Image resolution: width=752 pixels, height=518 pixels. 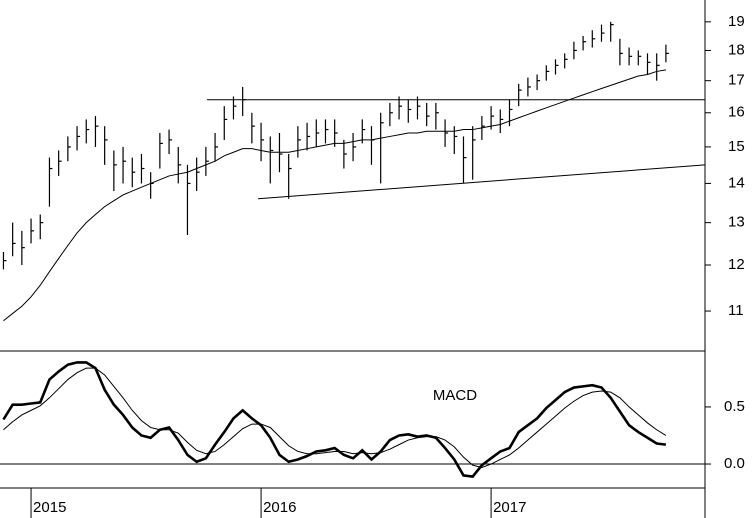 What do you see at coordinates (482, 182) in the screenshot?
I see `trend-line` at bounding box center [482, 182].